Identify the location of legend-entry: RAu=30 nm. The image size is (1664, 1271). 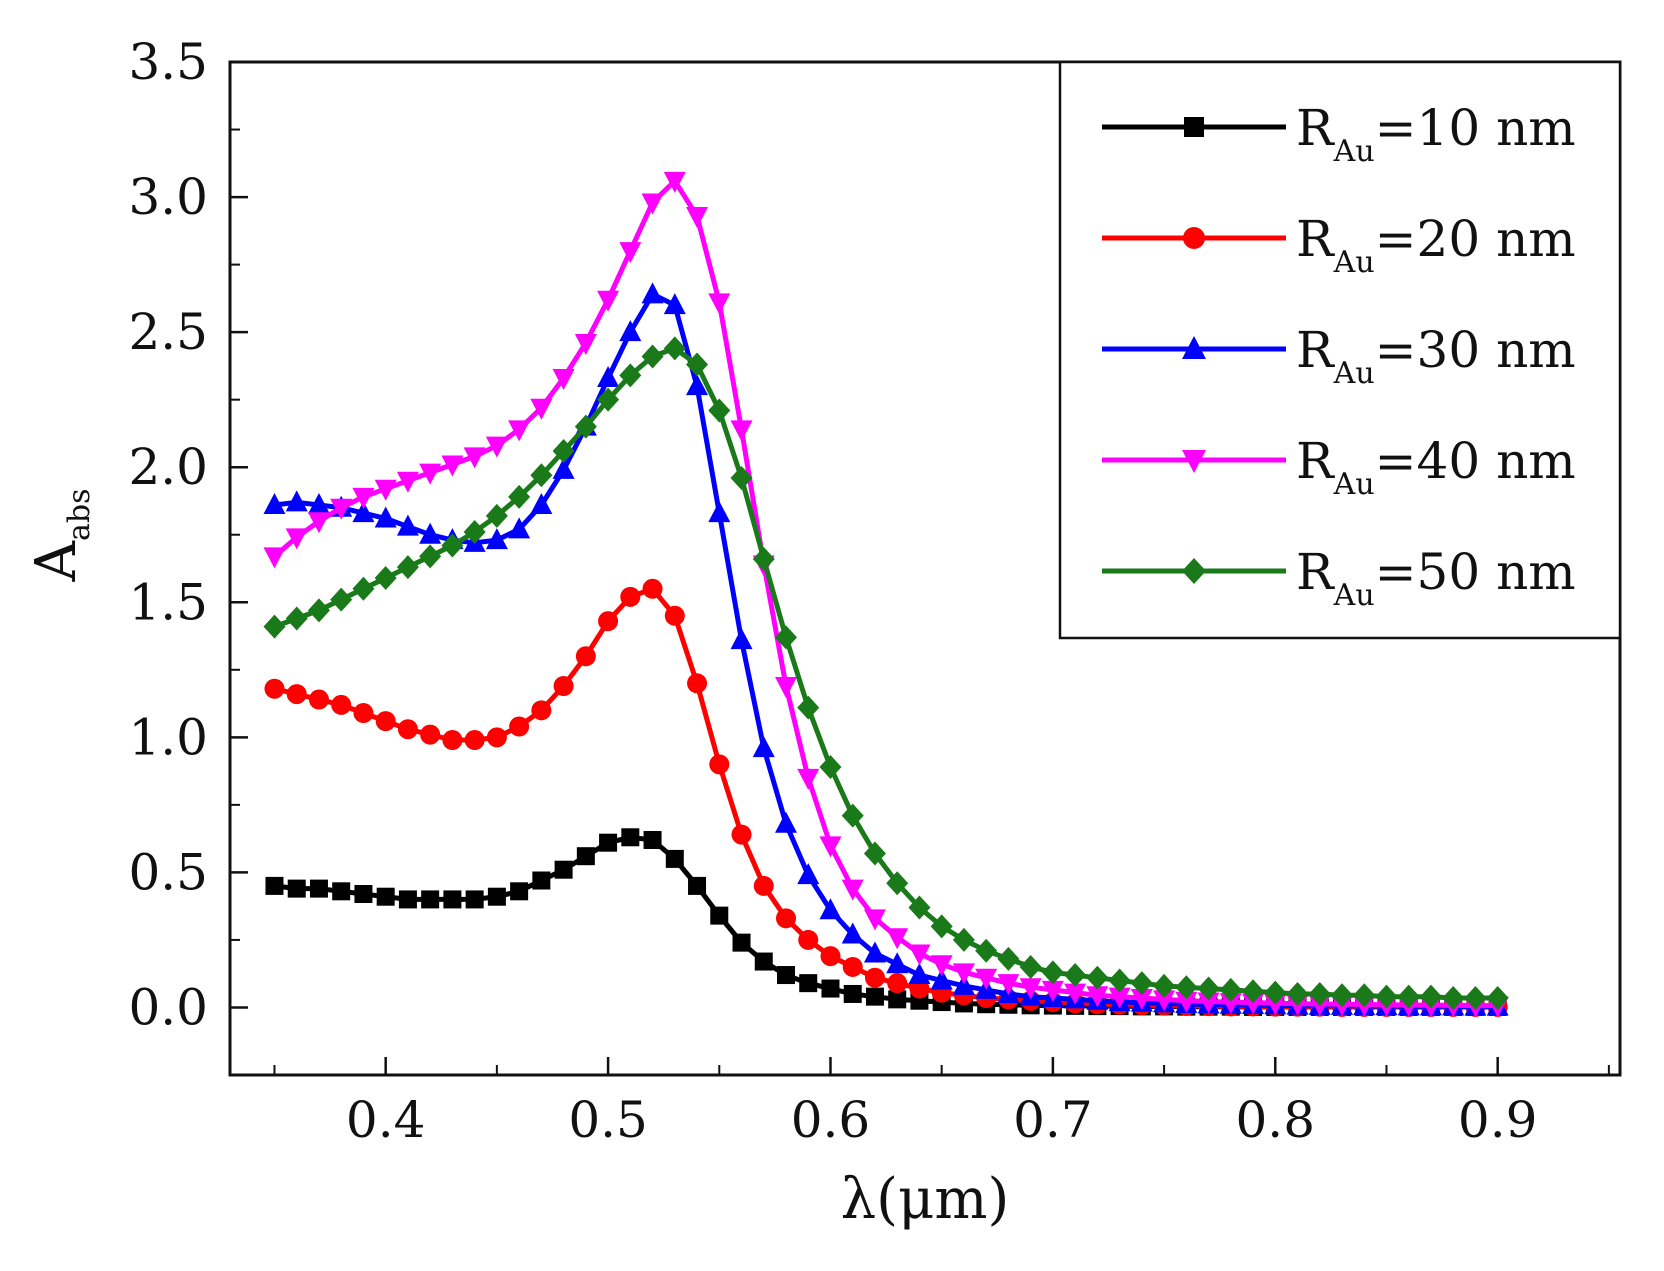
(1339, 356).